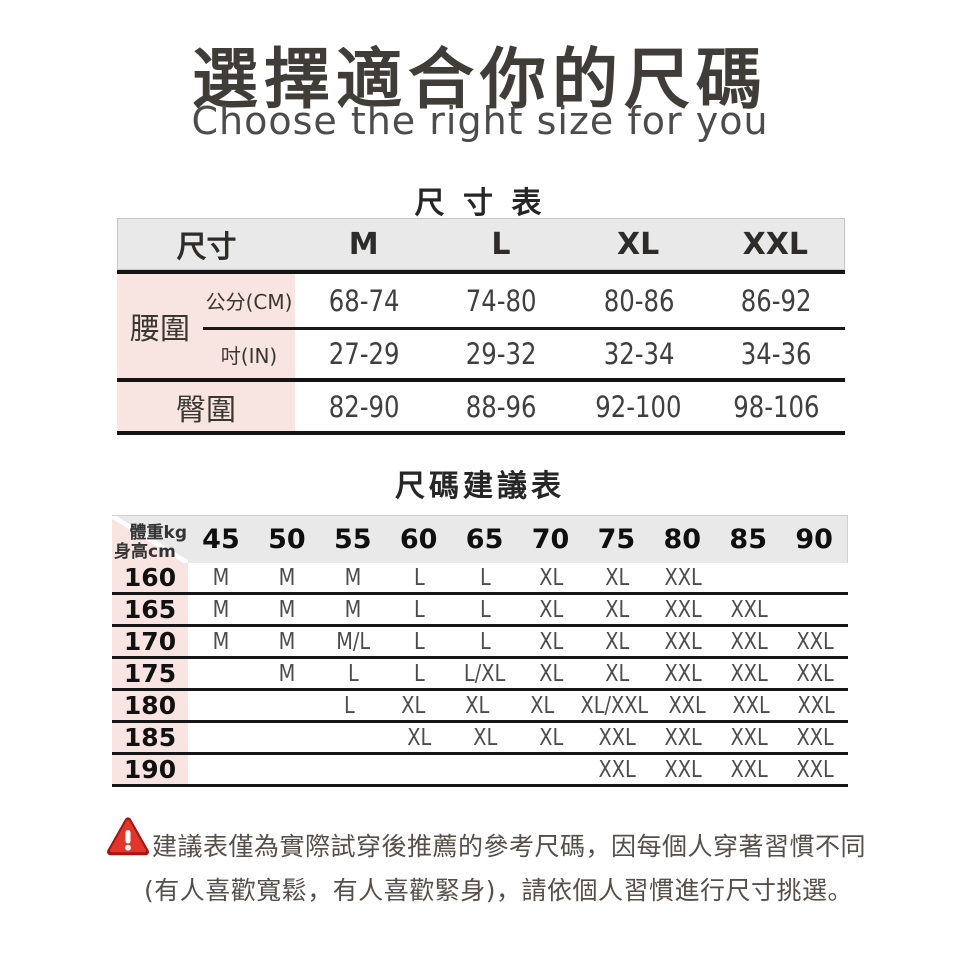 This screenshot has width=960, height=960. I want to click on height-label: 160, so click(150, 577).